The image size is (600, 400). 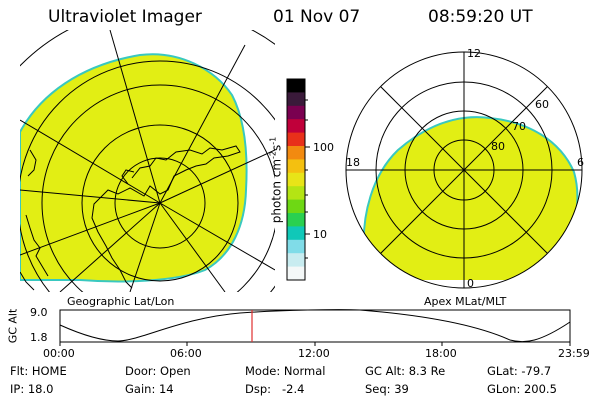 I want to click on timeline-tick-2359: 23:59, so click(x=574, y=353).